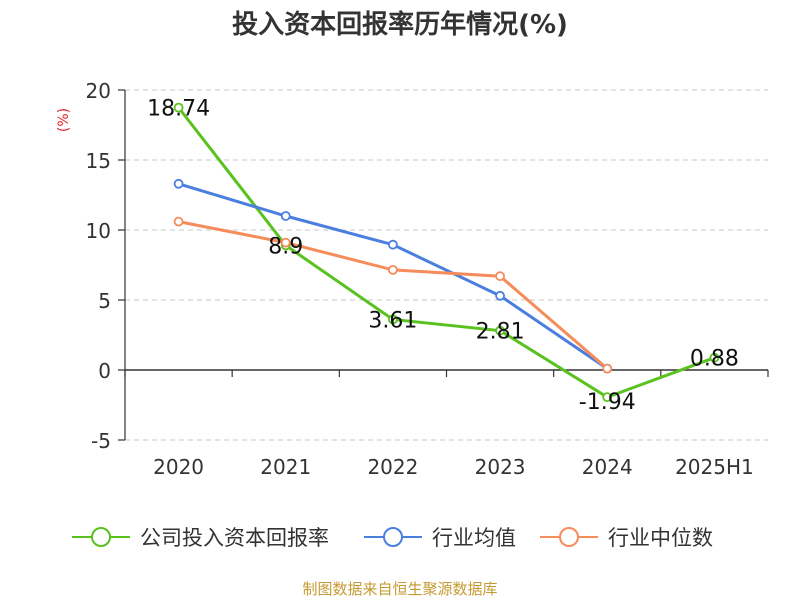 The image size is (800, 600). Describe the element at coordinates (234, 538) in the screenshot. I see `legend-label: 公司投入资本回报率` at that location.